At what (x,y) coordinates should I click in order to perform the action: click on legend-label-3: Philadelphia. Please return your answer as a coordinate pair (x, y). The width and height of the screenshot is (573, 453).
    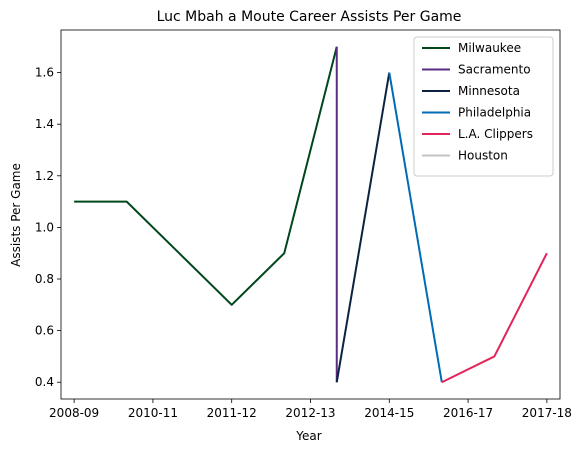
    Looking at the image, I should click on (494, 113).